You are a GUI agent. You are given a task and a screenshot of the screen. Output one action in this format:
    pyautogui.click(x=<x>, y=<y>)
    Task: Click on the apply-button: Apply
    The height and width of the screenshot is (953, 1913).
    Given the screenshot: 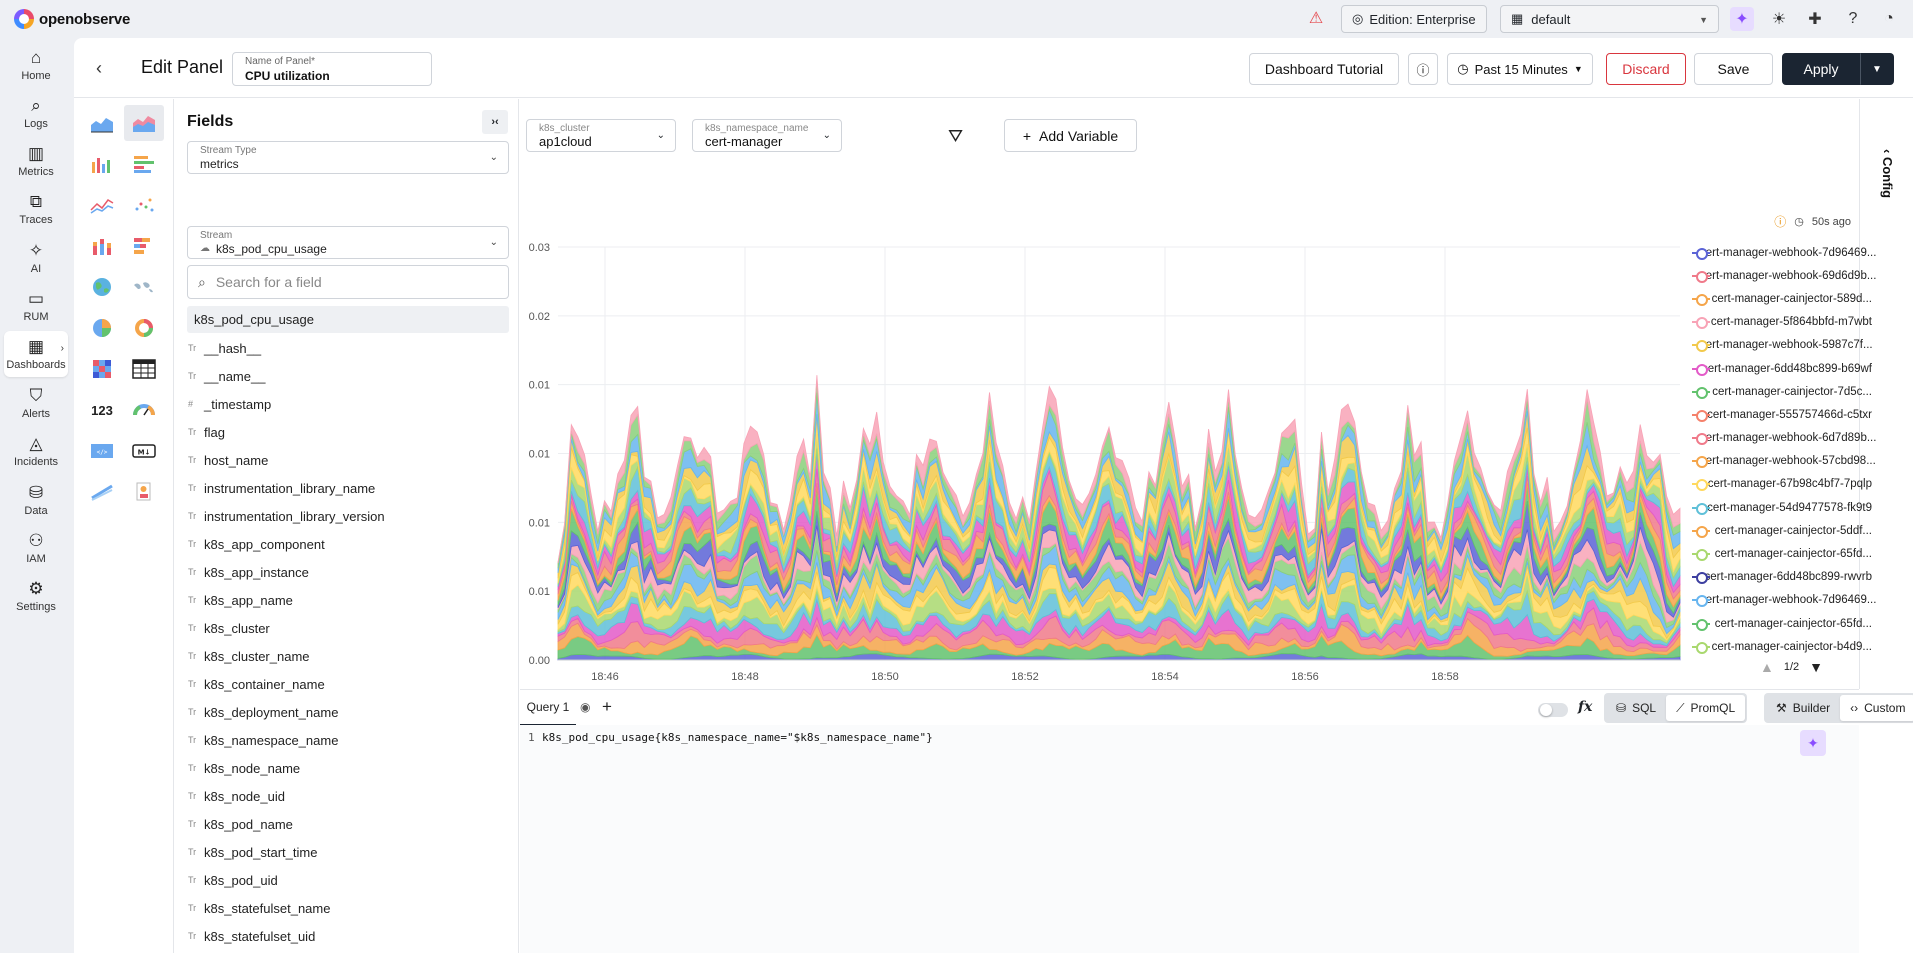 What is the action you would take?
    pyautogui.click(x=1821, y=69)
    